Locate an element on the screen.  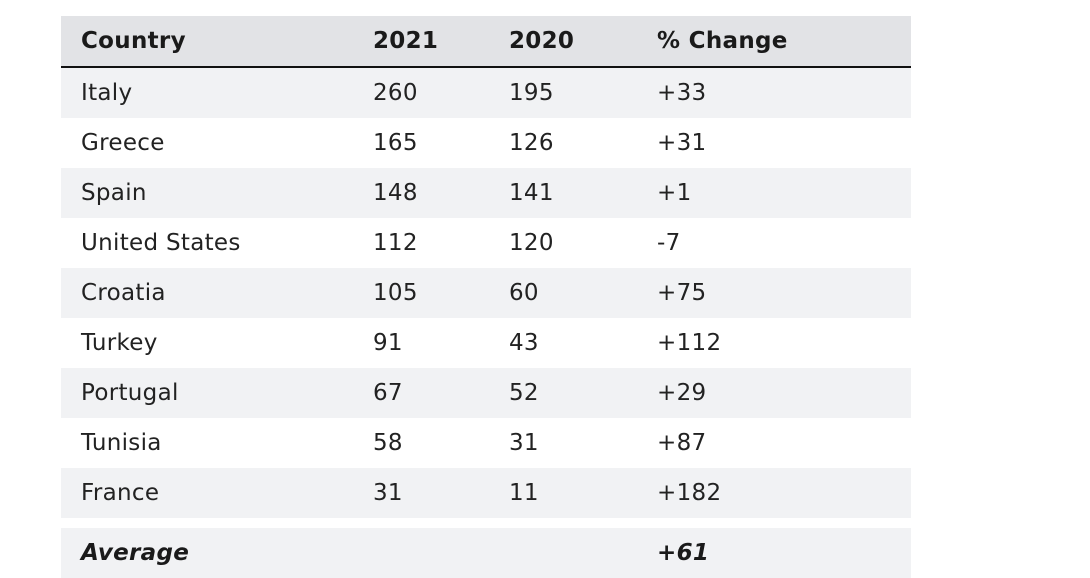
cell-country: Greece is located at coordinates (123, 143).